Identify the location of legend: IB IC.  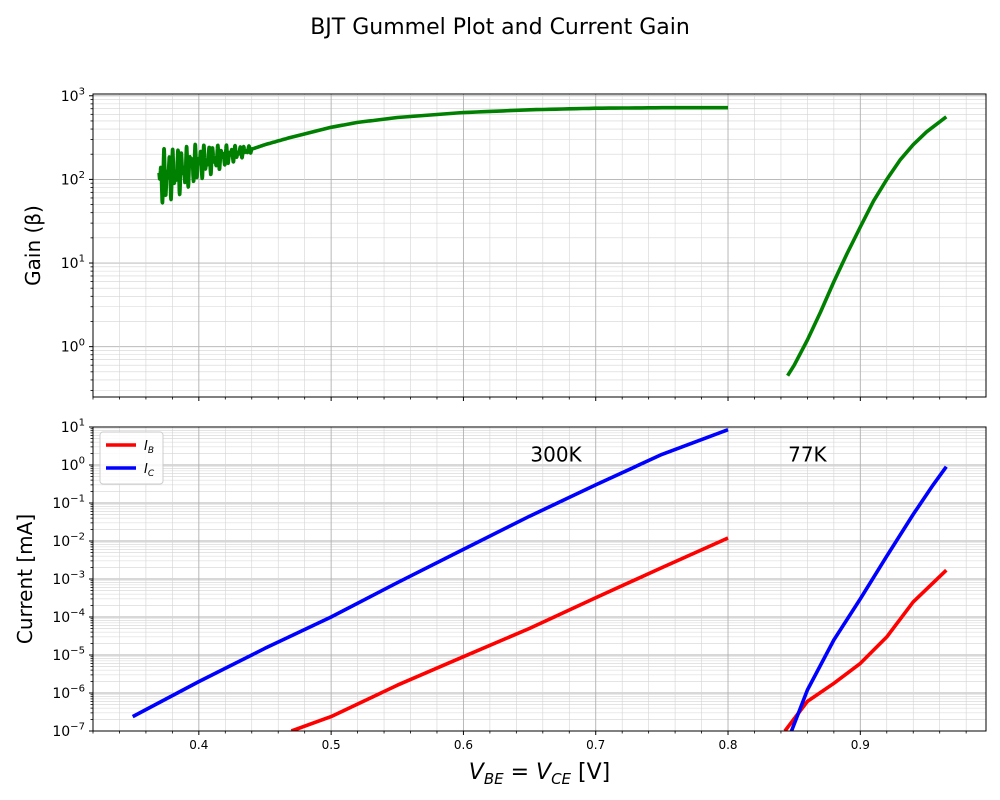
(131, 458).